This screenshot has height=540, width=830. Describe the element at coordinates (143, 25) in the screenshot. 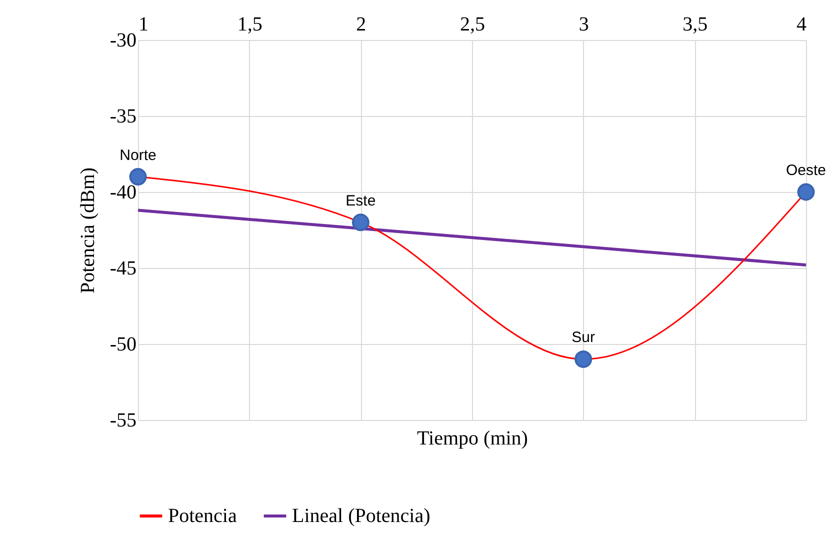

I see `x-tick-label: 1` at that location.